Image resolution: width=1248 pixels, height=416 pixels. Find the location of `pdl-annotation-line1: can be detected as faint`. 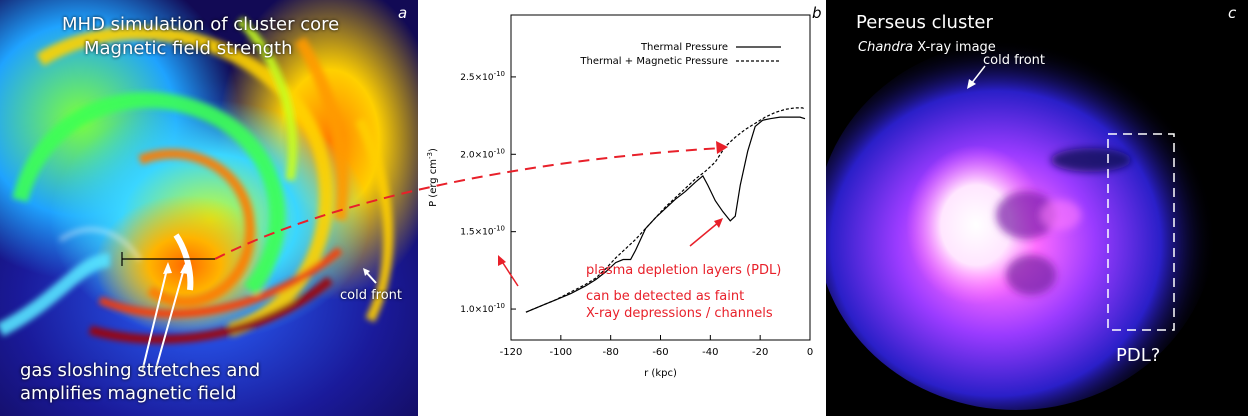

pdl-annotation-line1: can be detected as faint is located at coordinates (665, 296).